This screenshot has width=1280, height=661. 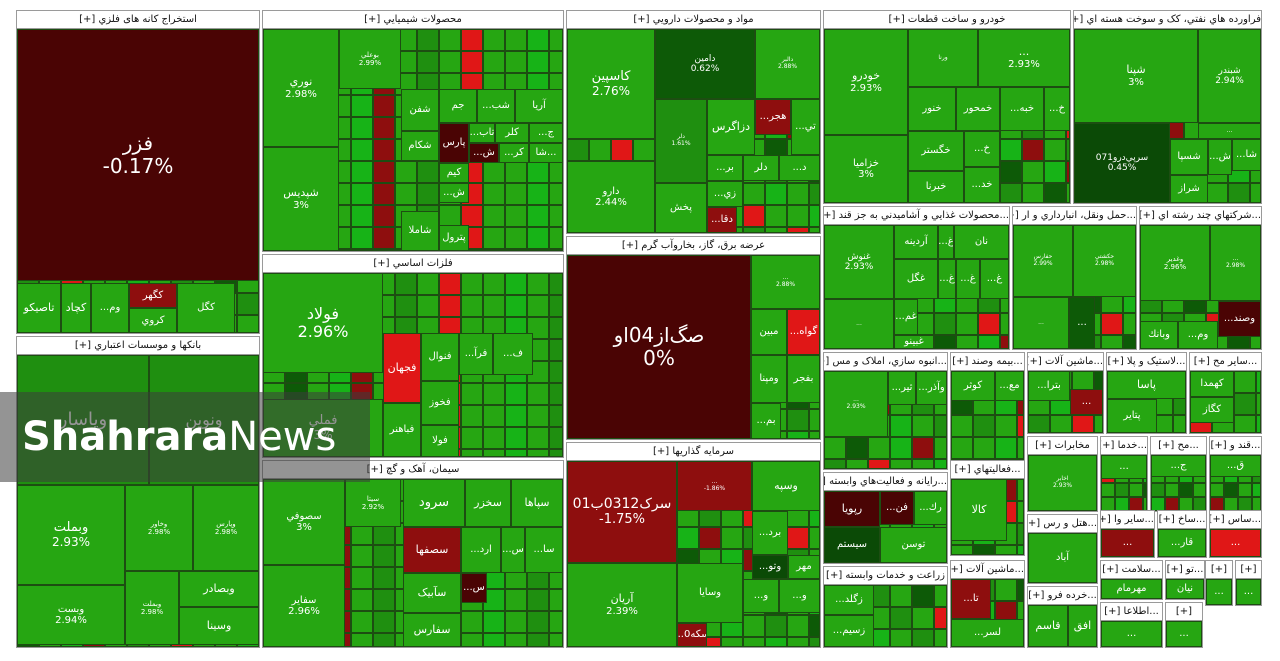 I want to click on stock-tile: ...ج, so click(x=546, y=133).